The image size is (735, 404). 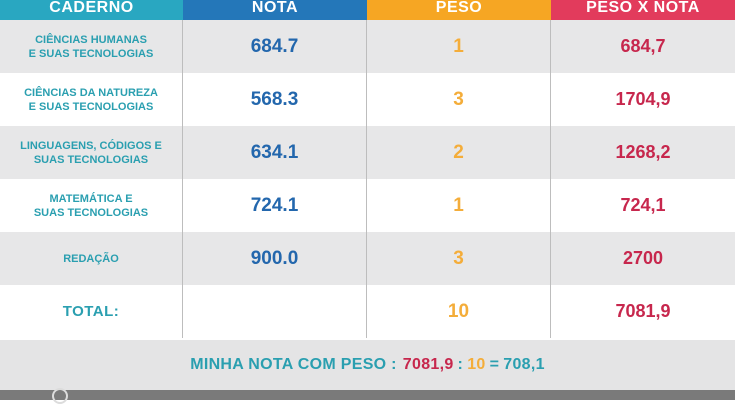 What do you see at coordinates (91, 10) in the screenshot?
I see `header-caderno: CADERNO` at bounding box center [91, 10].